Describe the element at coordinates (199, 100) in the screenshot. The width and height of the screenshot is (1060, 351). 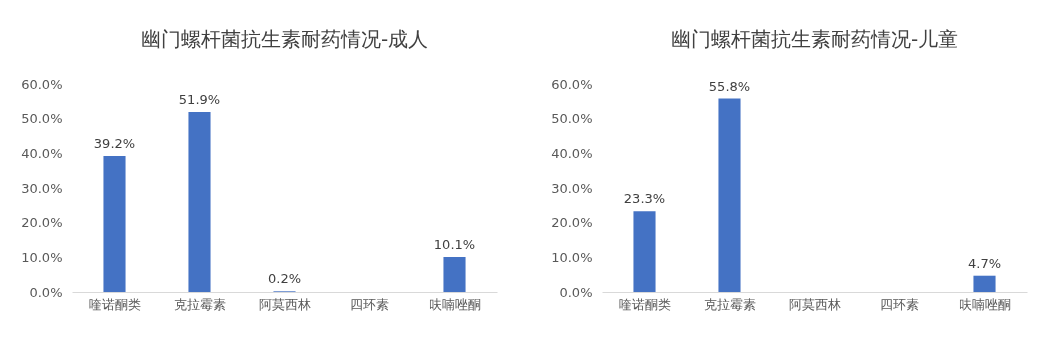
I see `data-label: 51.9%` at that location.